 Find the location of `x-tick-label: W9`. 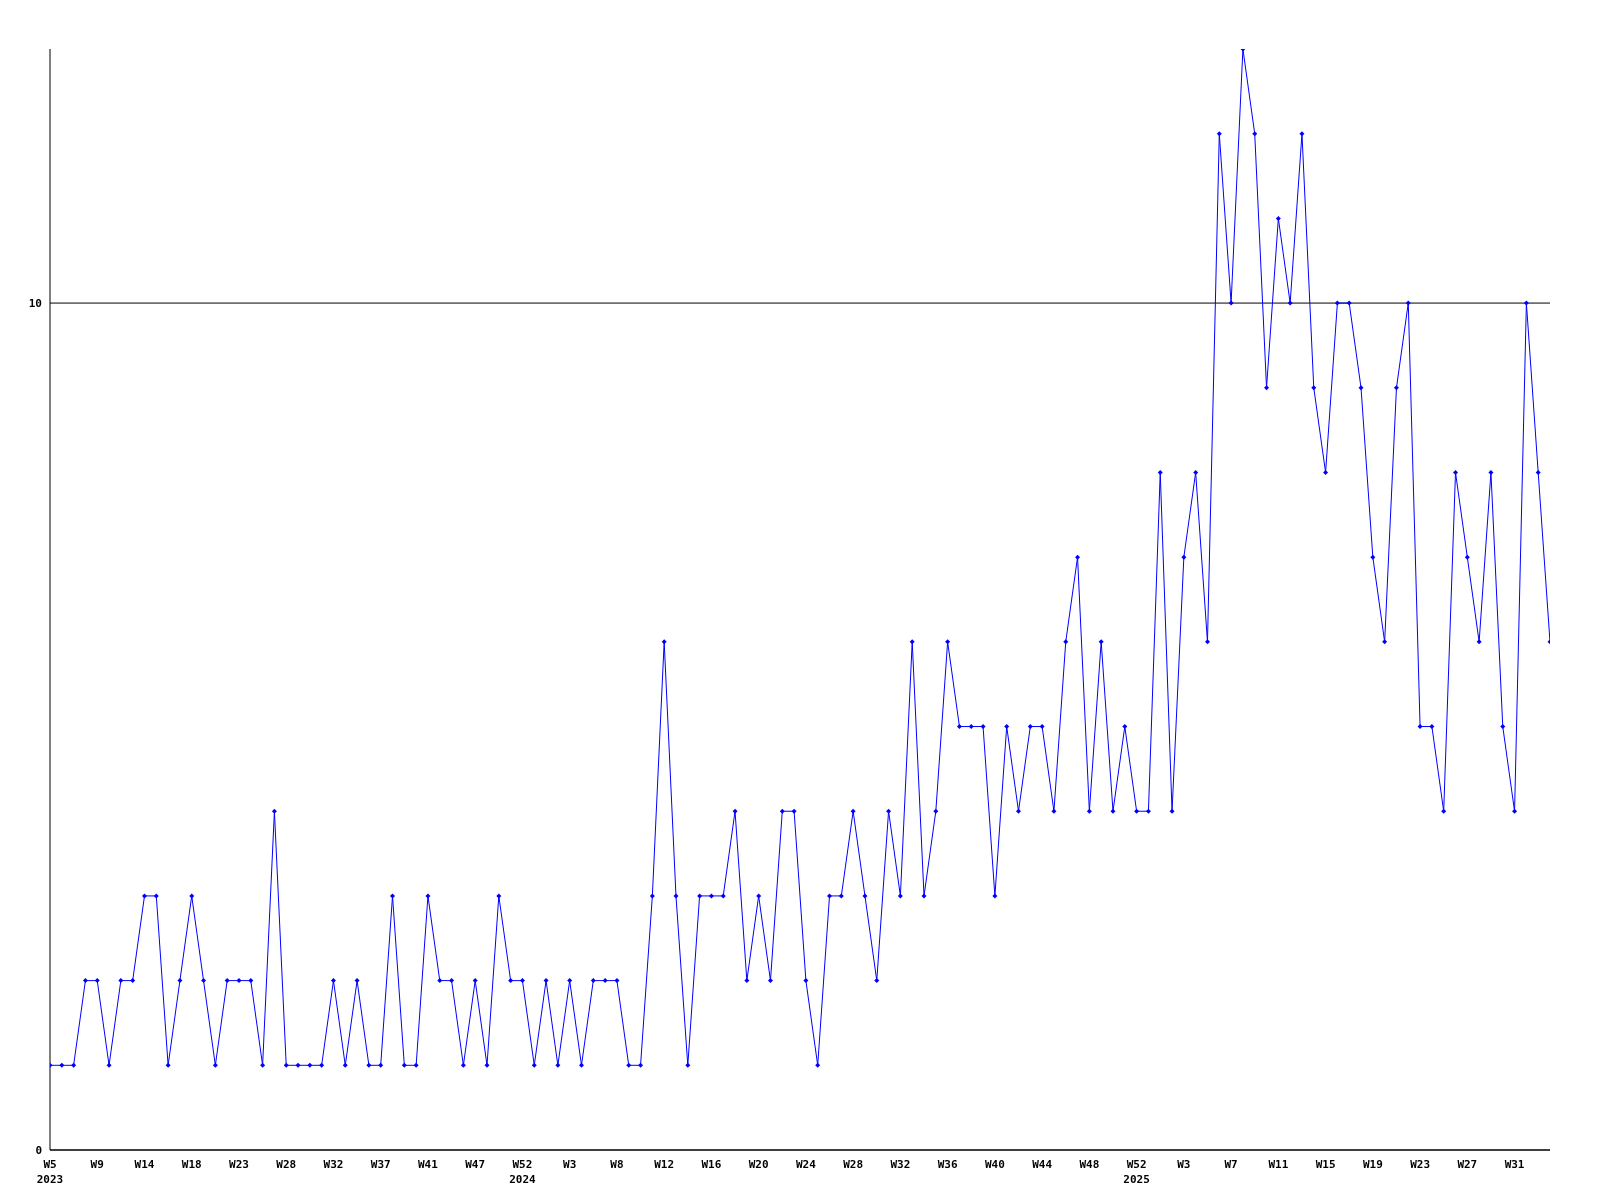

x-tick-label: W9 is located at coordinates (97, 1164).